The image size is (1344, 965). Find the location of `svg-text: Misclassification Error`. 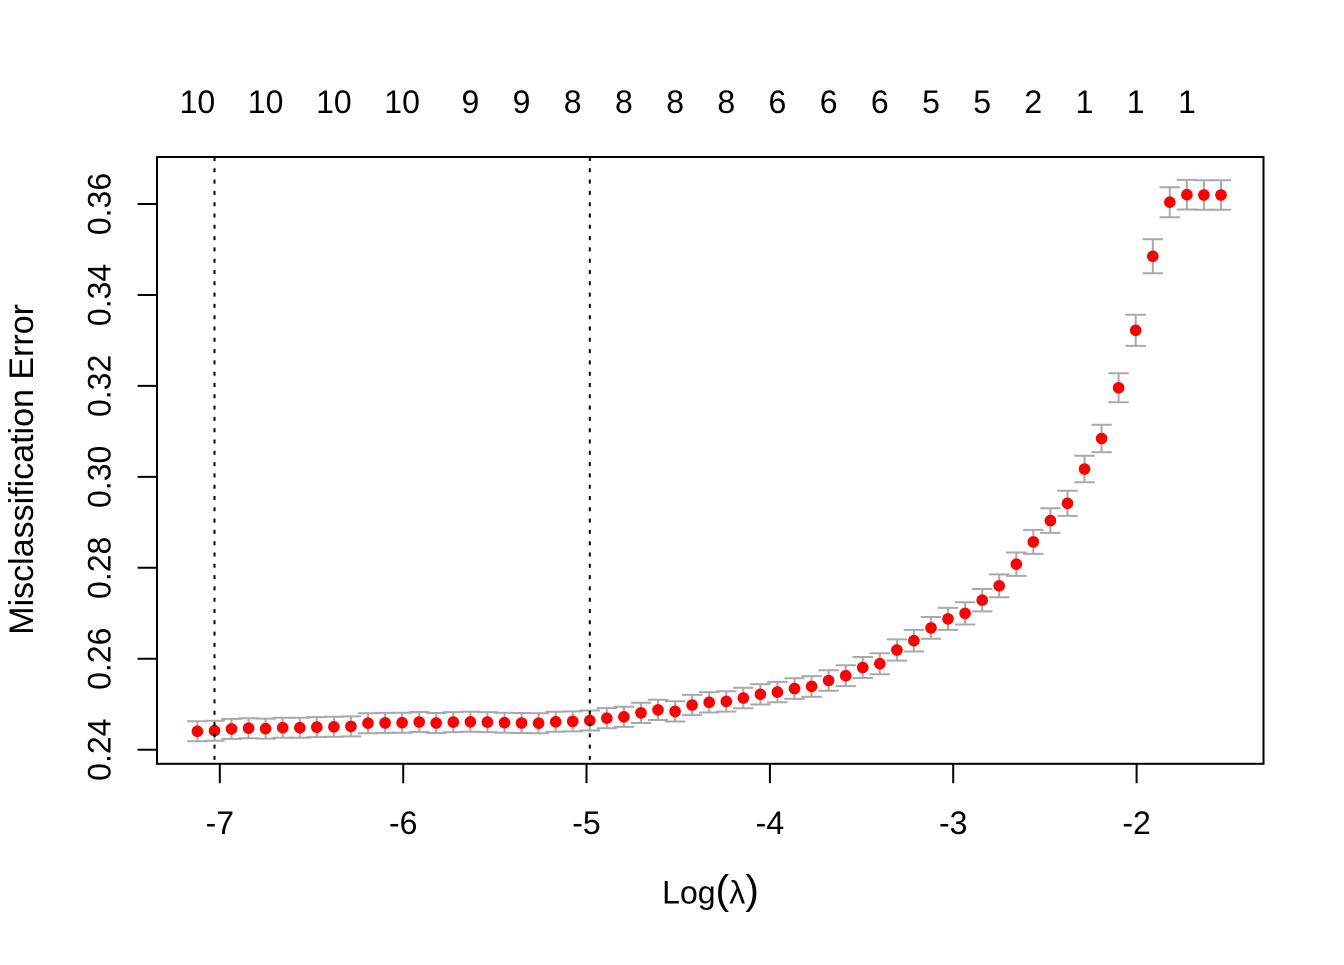

svg-text: Misclassification Error is located at coordinates (22, 469).